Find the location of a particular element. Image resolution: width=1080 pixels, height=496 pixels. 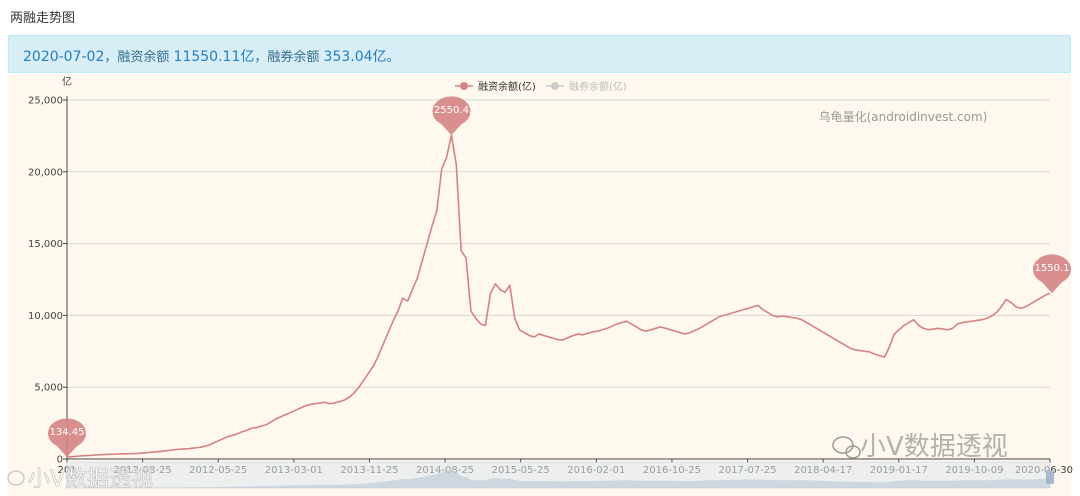

last-marker-pin-label: 11550.11 is located at coordinates (1052, 268).